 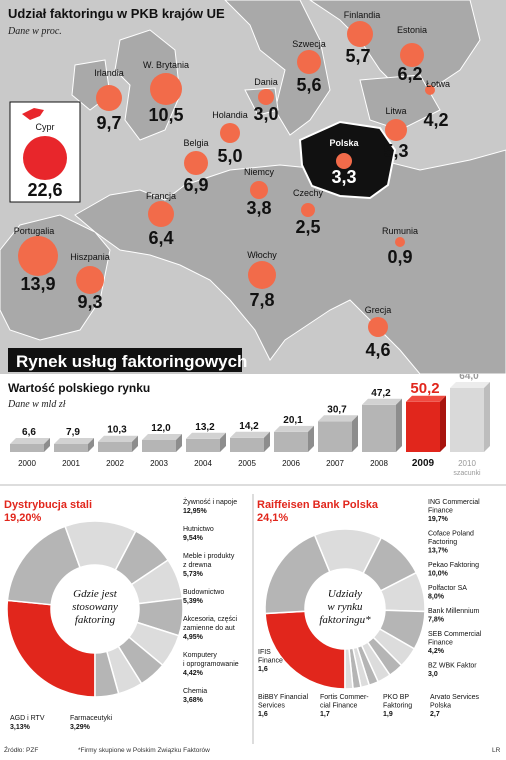 I want to click on bar-2007-top, so click(x=338, y=418).